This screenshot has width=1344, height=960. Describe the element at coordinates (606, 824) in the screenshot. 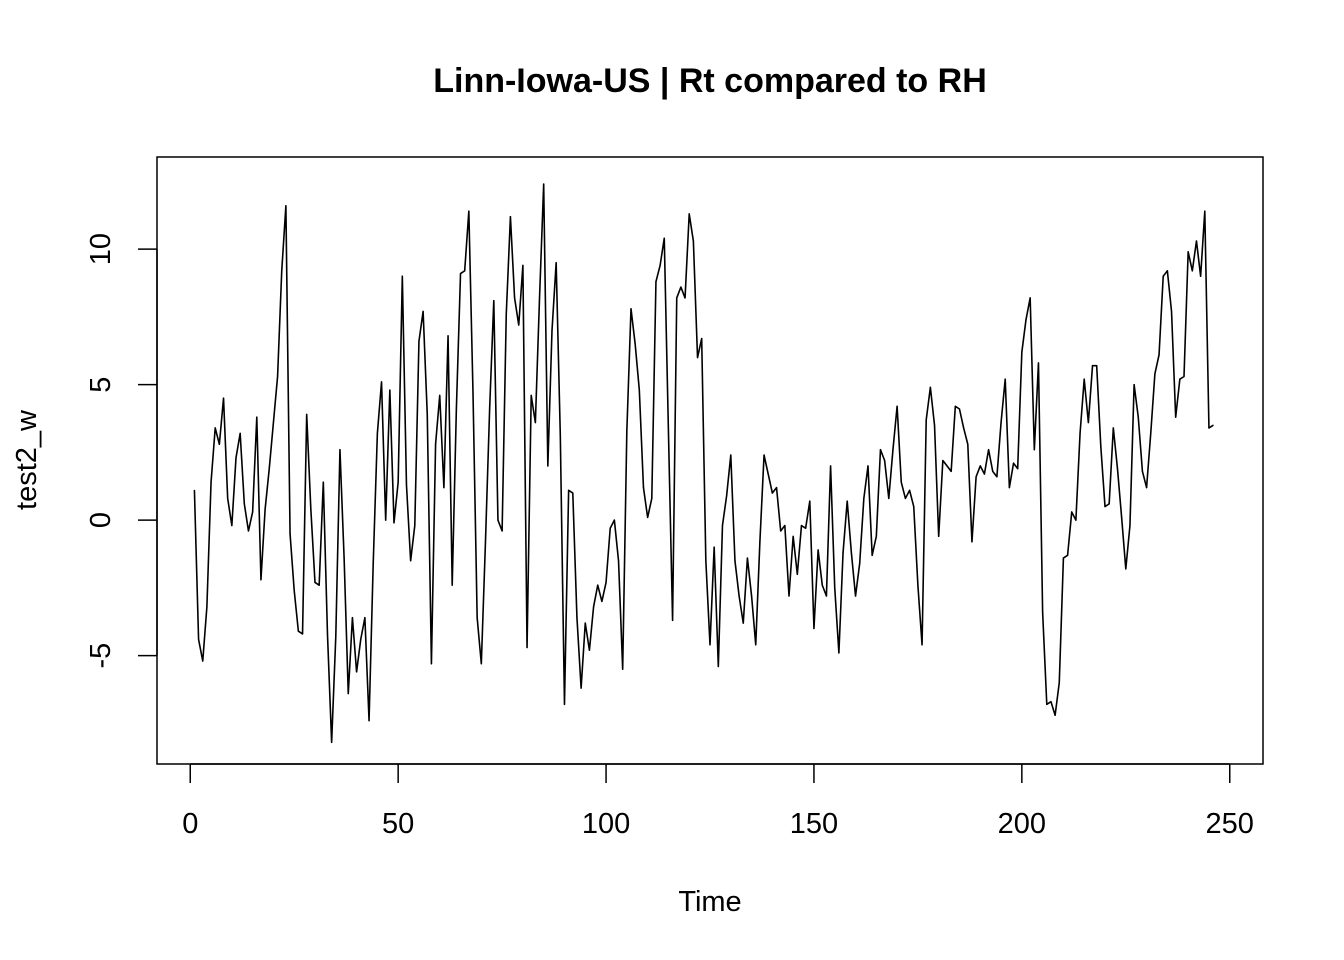

I see `x-tick-label: 100` at that location.